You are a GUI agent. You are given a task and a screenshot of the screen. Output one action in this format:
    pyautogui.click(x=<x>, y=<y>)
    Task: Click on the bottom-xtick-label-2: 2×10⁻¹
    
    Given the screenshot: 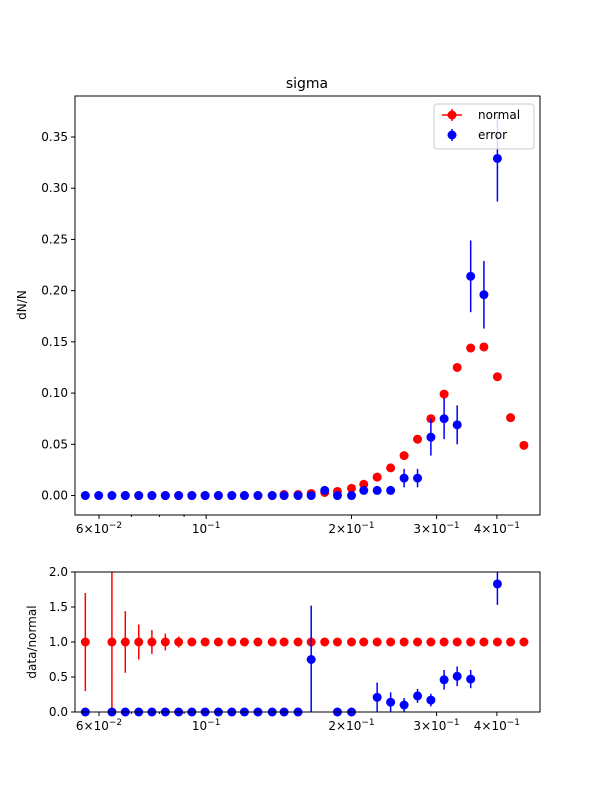 What is the action you would take?
    pyautogui.click(x=351, y=725)
    